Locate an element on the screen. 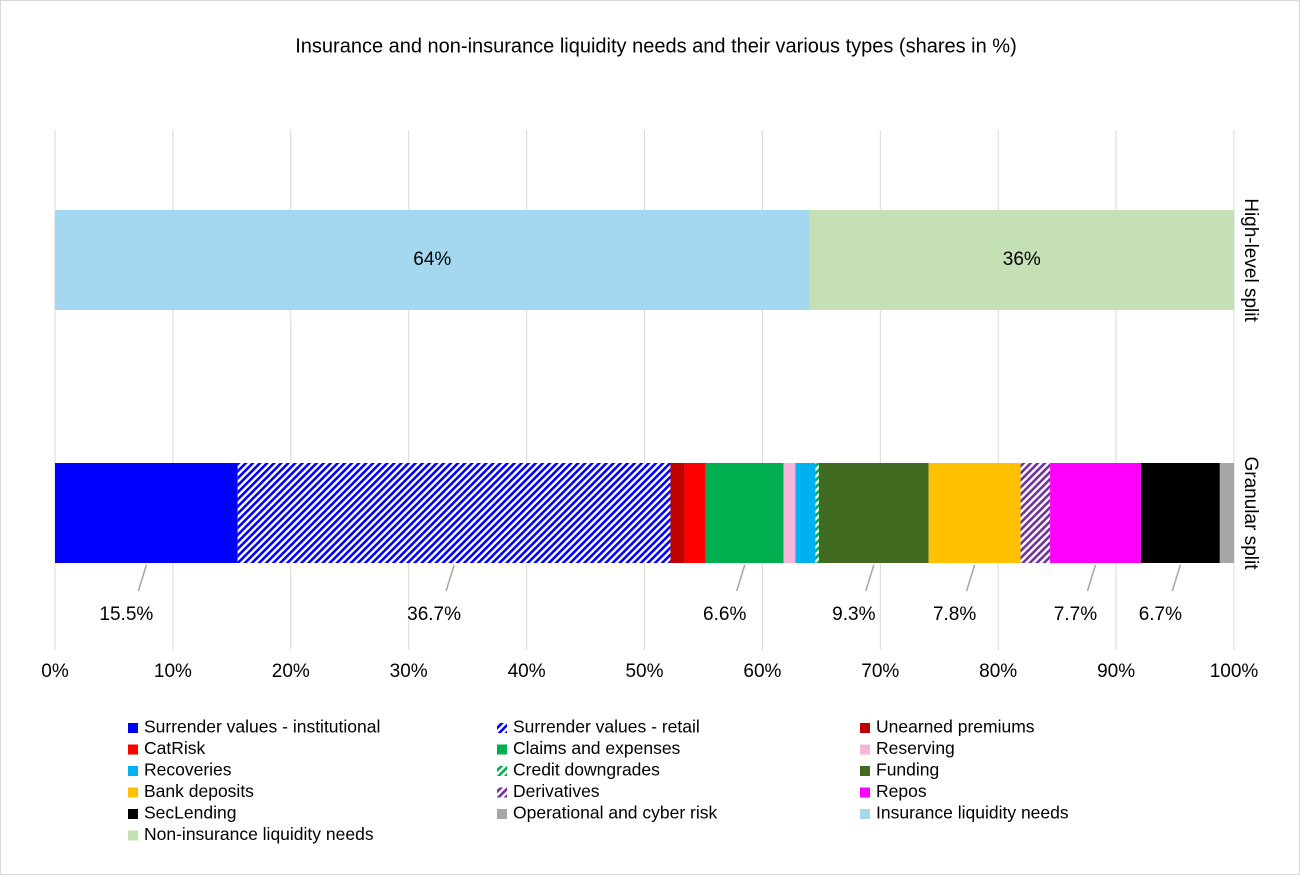  x-tick-label: 30% is located at coordinates (409, 671).